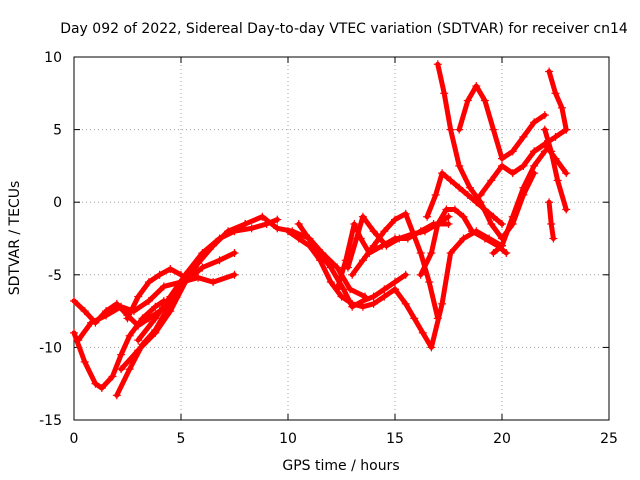  I want to click on y-tick-label: 10, so click(53, 58).